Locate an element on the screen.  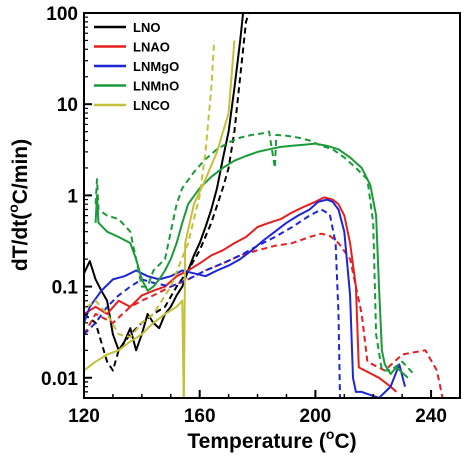
x-axis-title-tail: C) is located at coordinates (345, 441).